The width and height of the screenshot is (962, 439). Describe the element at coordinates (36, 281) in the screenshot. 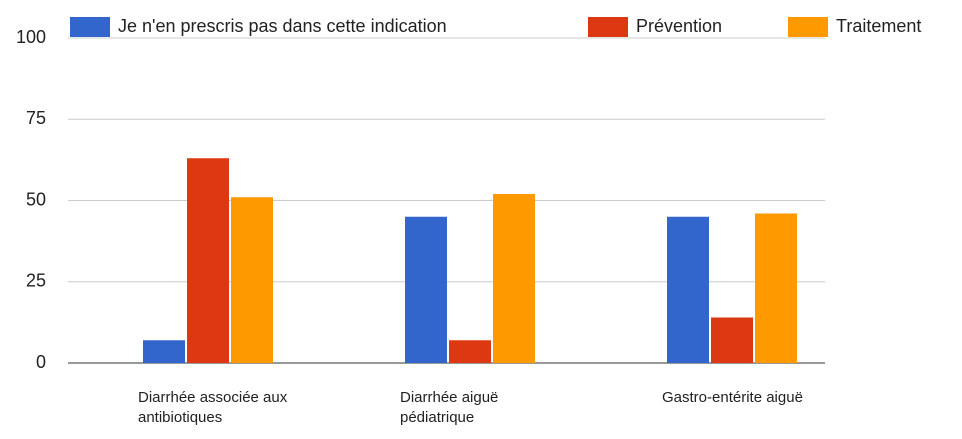

I see `y-tick-label: 25` at that location.